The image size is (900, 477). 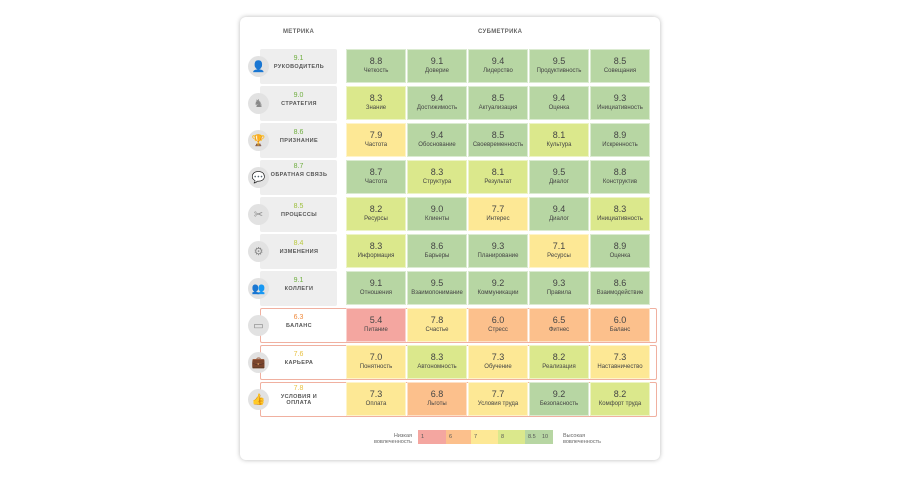 What do you see at coordinates (437, 367) in the screenshot?
I see `submetric-label: Автономность` at bounding box center [437, 367].